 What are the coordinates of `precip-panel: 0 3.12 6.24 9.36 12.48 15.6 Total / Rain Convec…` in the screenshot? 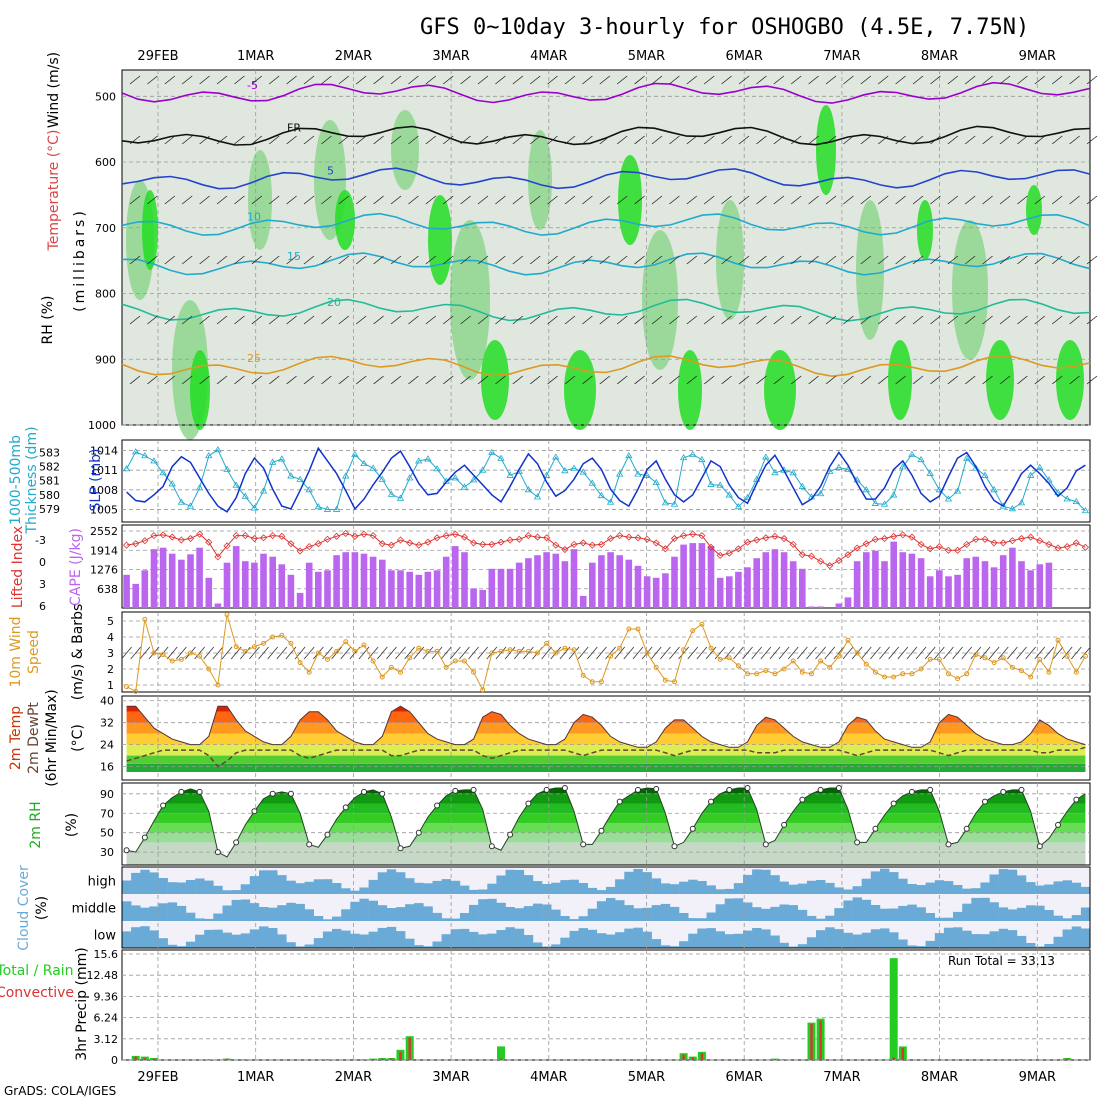 It's located at (545, 1007).